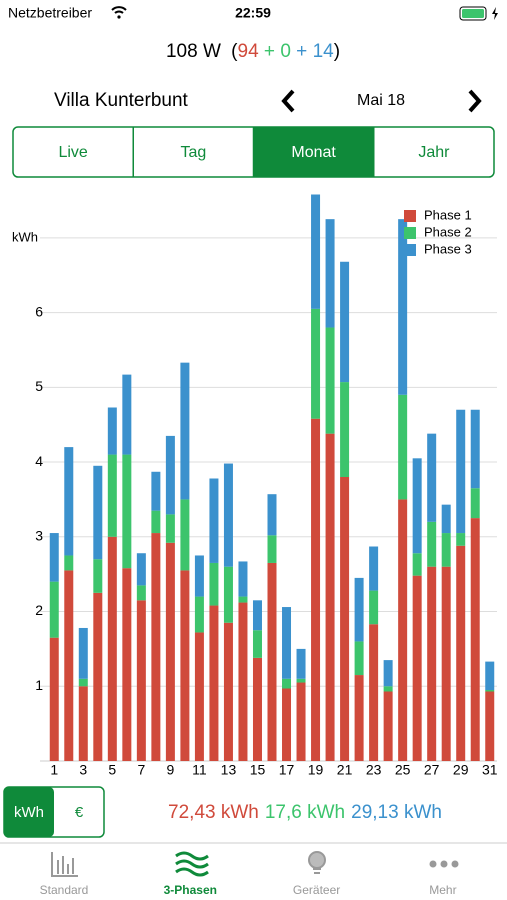 This screenshot has width=507, height=900. I want to click on toggle-selected, so click(29, 812).